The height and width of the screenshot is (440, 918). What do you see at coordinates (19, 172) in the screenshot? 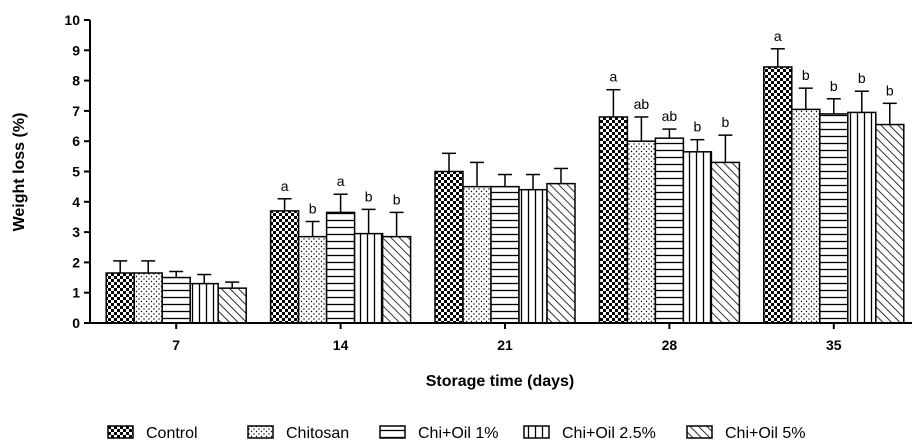
I see `y-axis-title: Weight loss (%)` at bounding box center [19, 172].